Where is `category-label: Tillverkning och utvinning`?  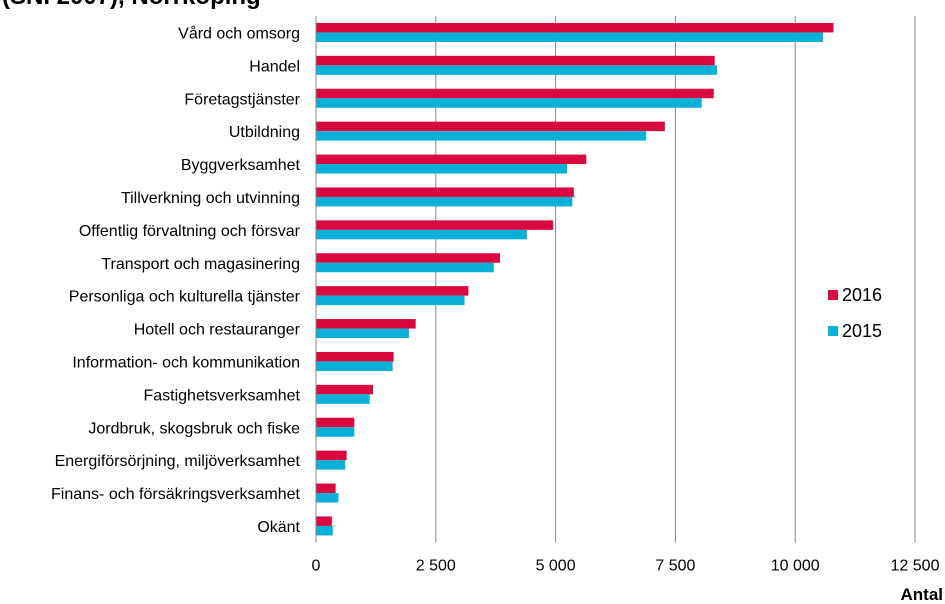
category-label: Tillverkning och utvinning is located at coordinates (210, 198).